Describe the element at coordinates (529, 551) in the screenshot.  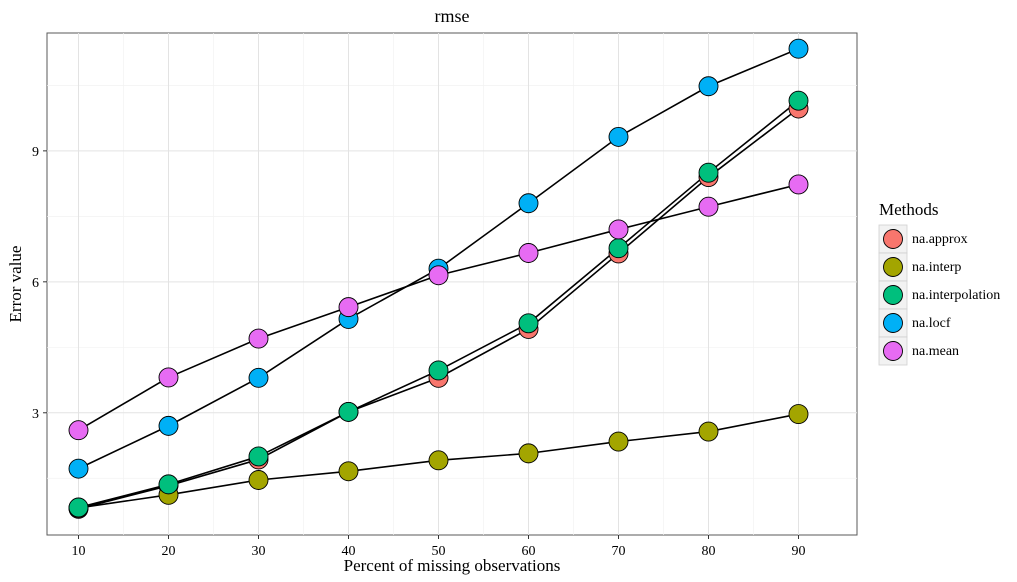
I see `x-tick-label: 60` at that location.